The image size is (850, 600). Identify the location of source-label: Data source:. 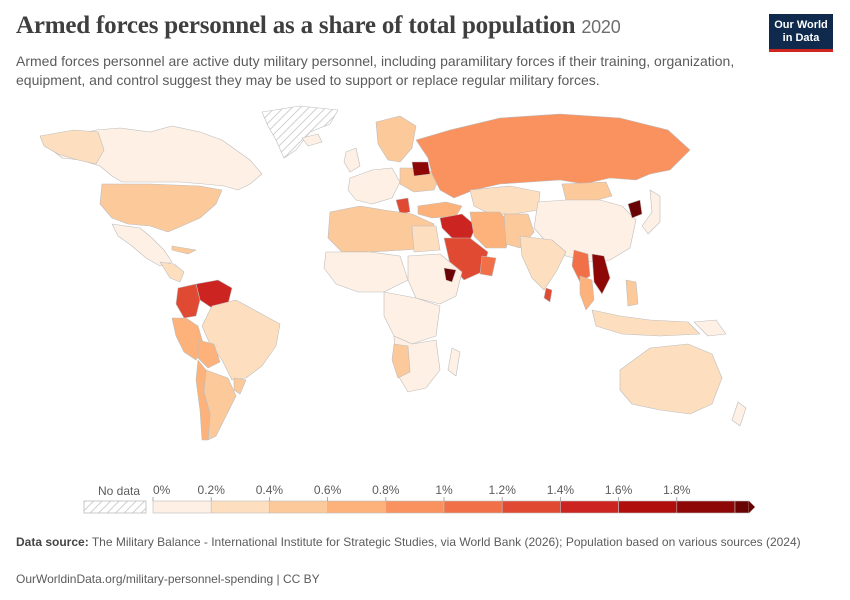
(52, 542).